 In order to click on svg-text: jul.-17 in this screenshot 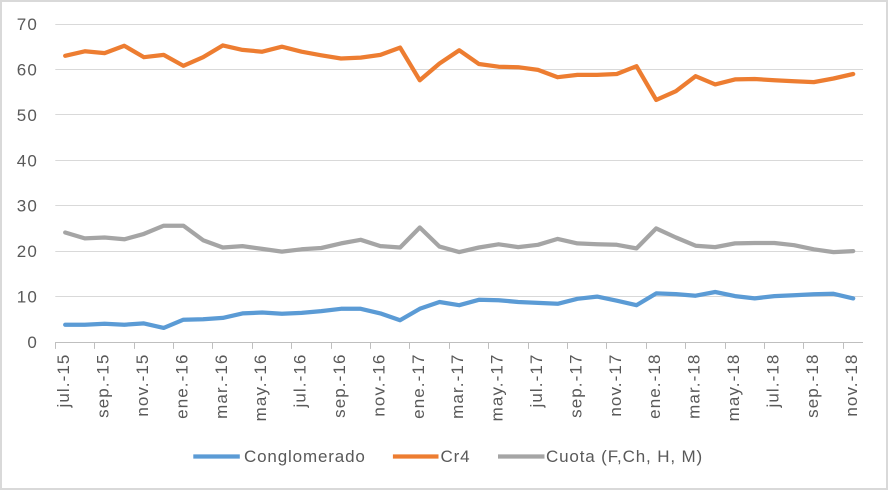, I will do `click(536, 381)`.